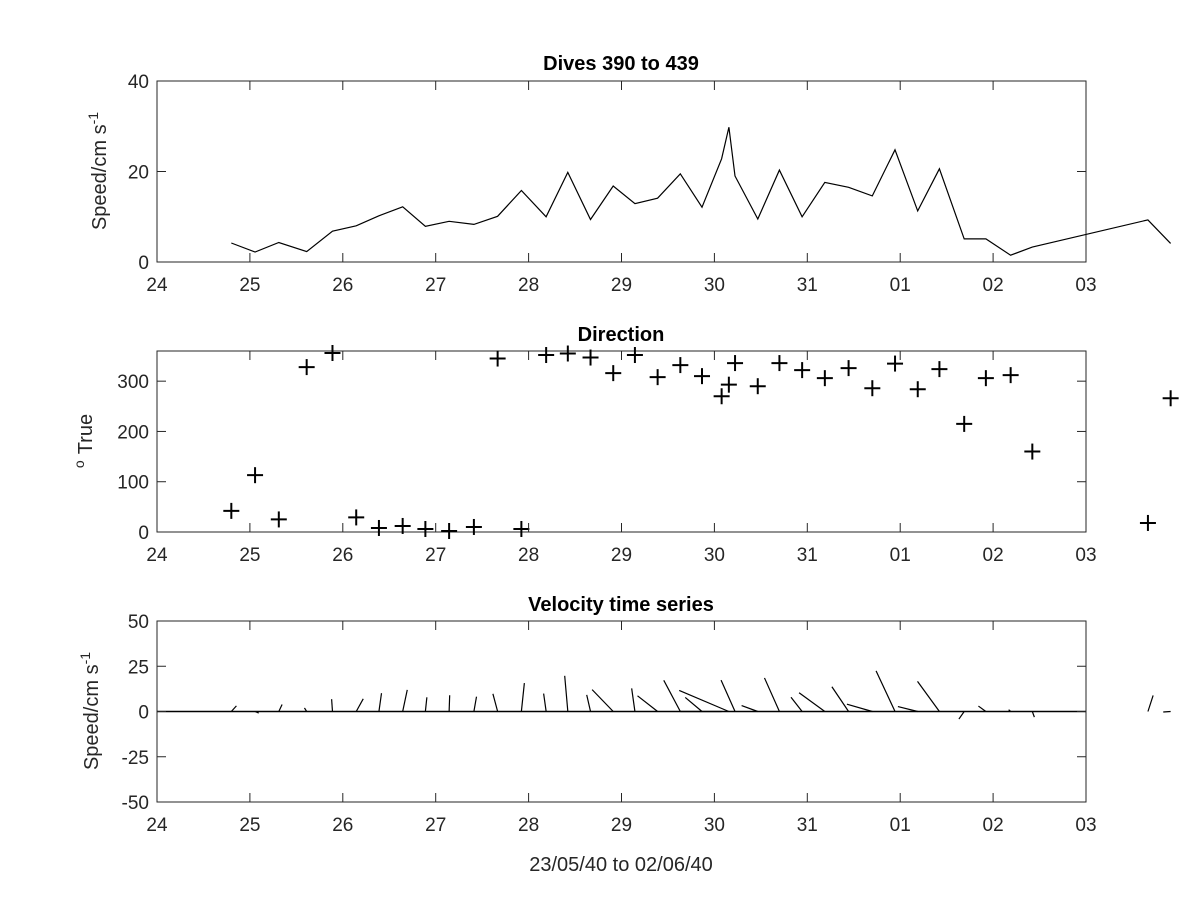 The width and height of the screenshot is (1200, 900). Describe the element at coordinates (621, 825) in the screenshot. I see `velocity-x-tick-label: 29` at that location.